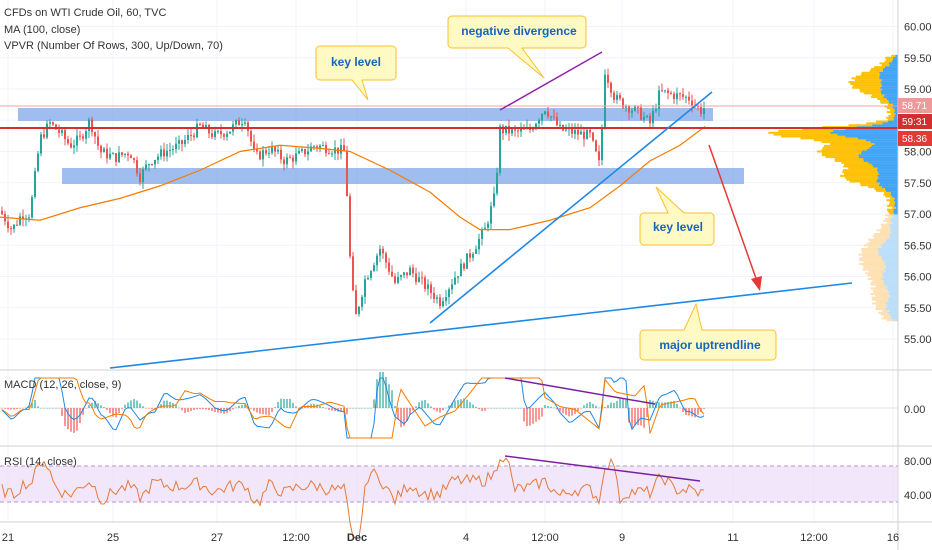 This screenshot has width=932, height=550. I want to click on callout-key-level-top: key level, so click(356, 73).